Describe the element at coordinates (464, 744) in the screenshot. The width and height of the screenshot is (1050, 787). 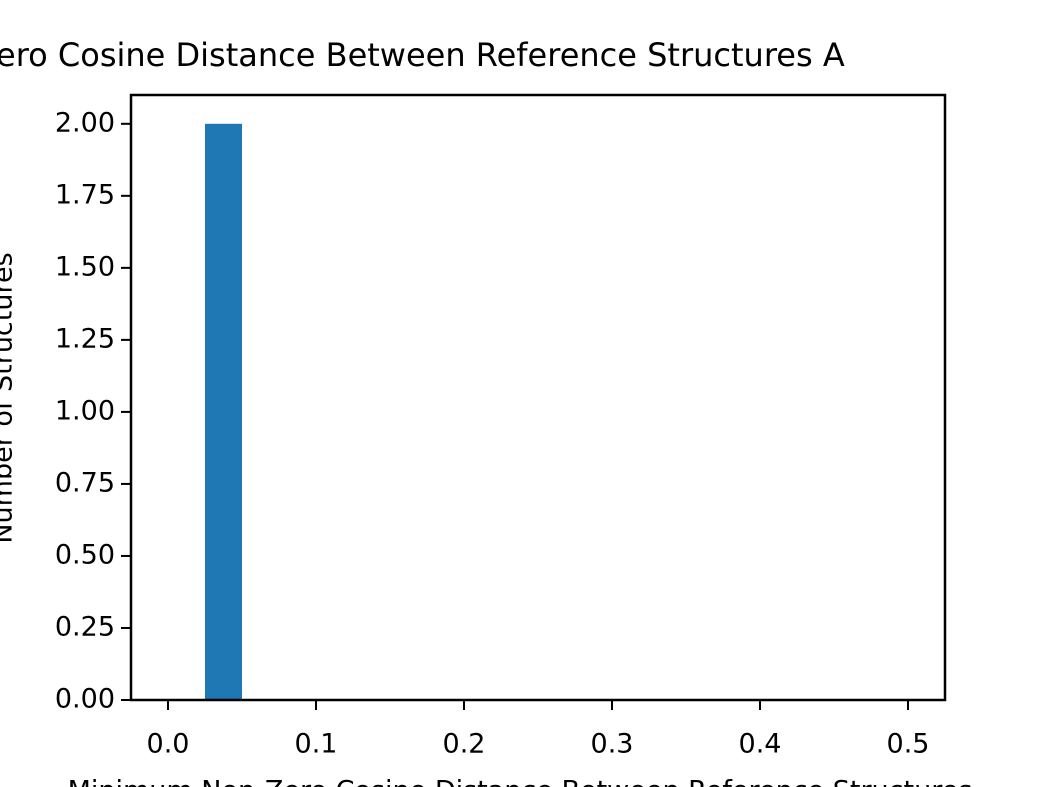
I see `x-tick-label: 0.2` at that location.